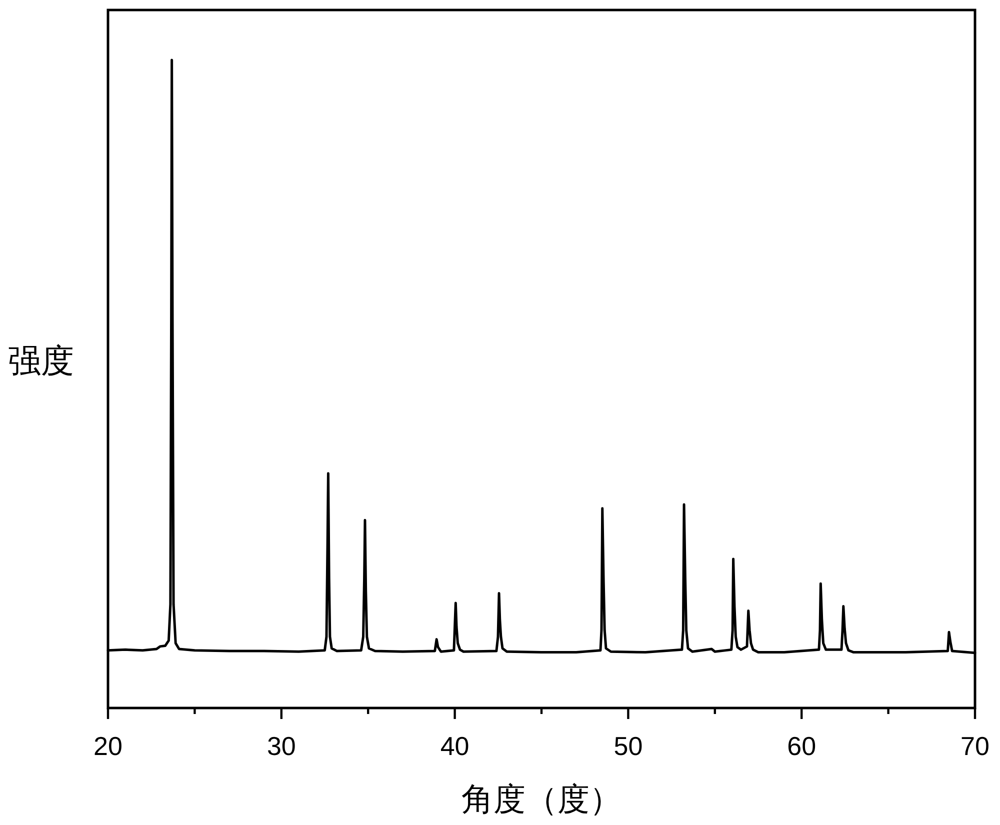 Image resolution: width=1000 pixels, height=825 pixels. I want to click on x-tick-label: 40, so click(455, 746).